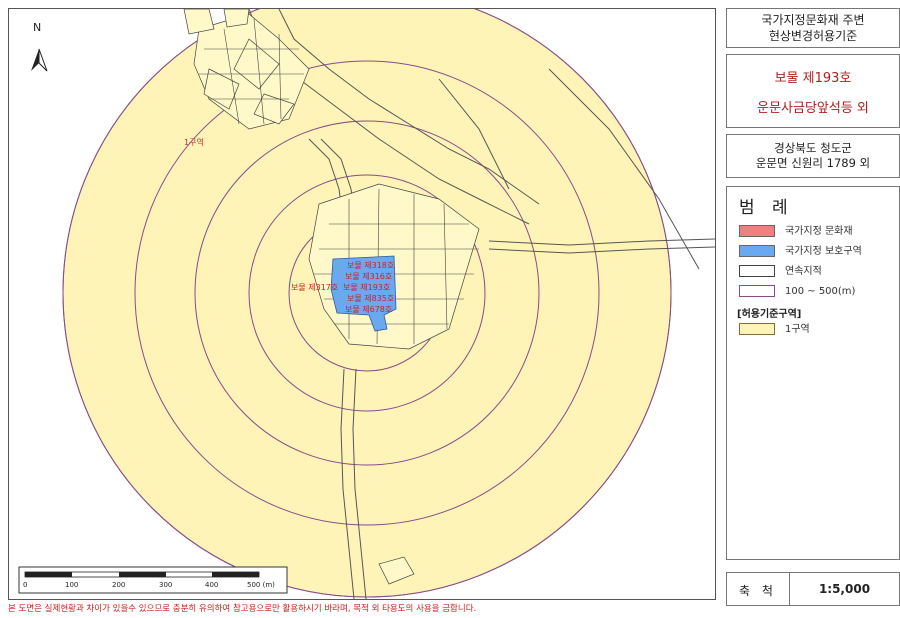  Describe the element at coordinates (366, 287) in the screenshot. I see `heritage-label-4: 보물 제193호` at that location.